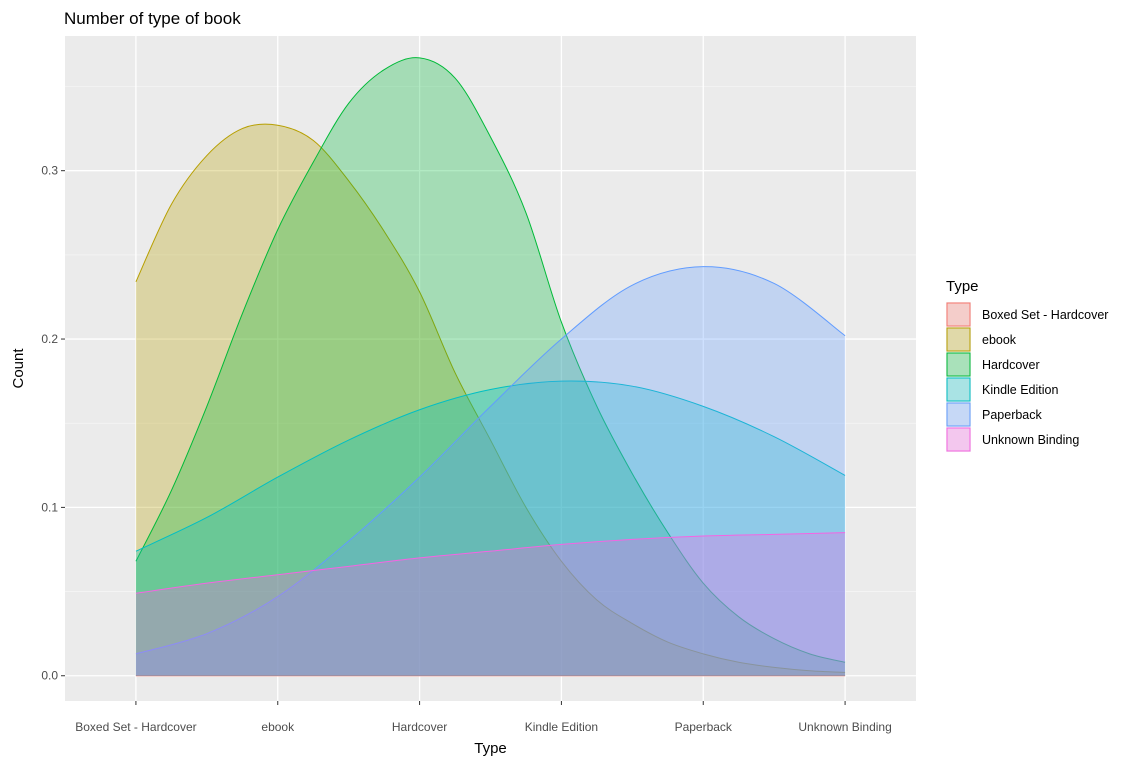 Image resolution: width=1142 pixels, height=763 pixels. Describe the element at coordinates (962, 286) in the screenshot. I see `legend-title: Type` at that location.